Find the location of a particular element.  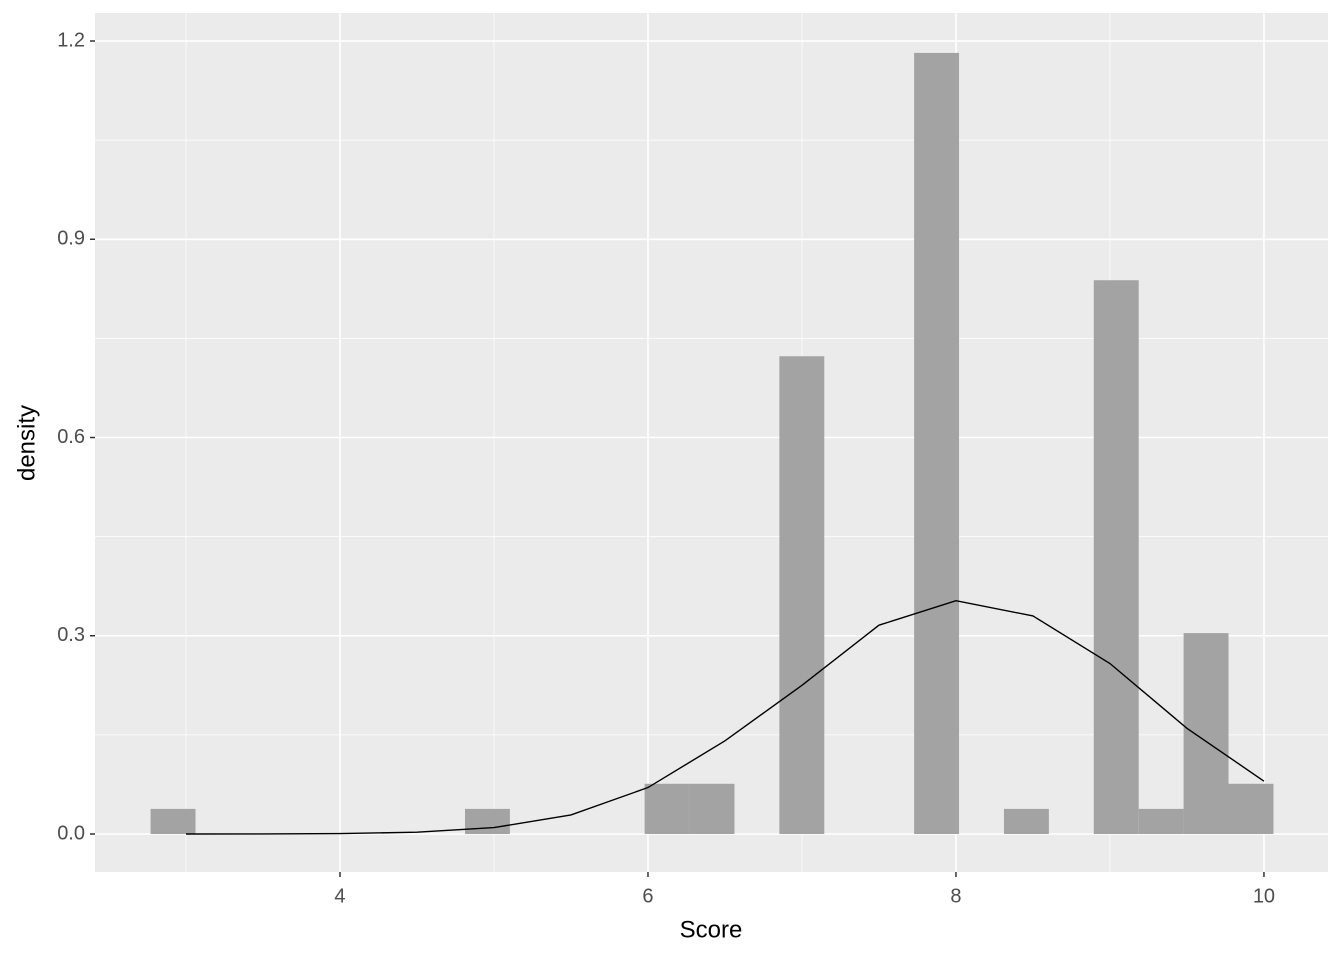

x-tick-label: 4 is located at coordinates (339, 896).